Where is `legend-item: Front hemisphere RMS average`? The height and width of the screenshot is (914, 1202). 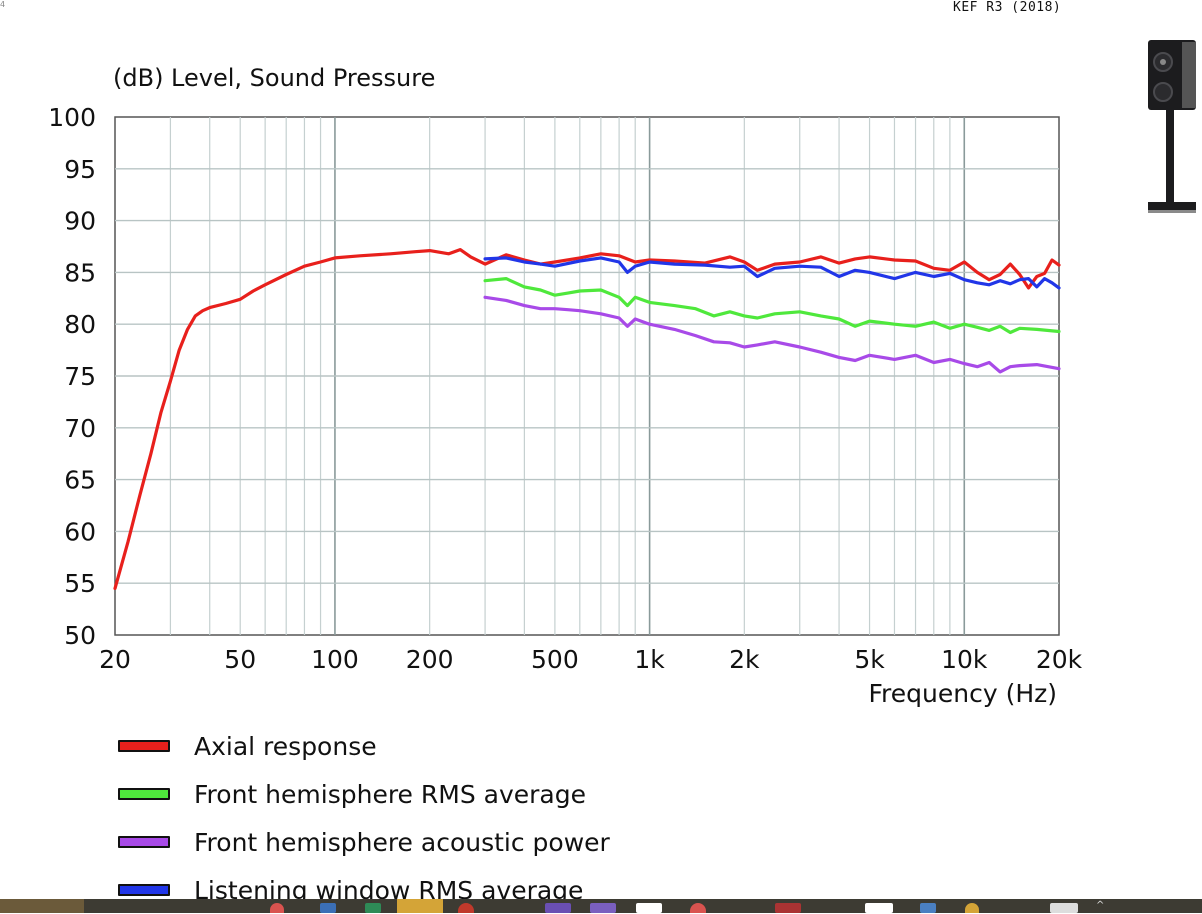 legend-item: Front hemisphere RMS average is located at coordinates (364, 794).